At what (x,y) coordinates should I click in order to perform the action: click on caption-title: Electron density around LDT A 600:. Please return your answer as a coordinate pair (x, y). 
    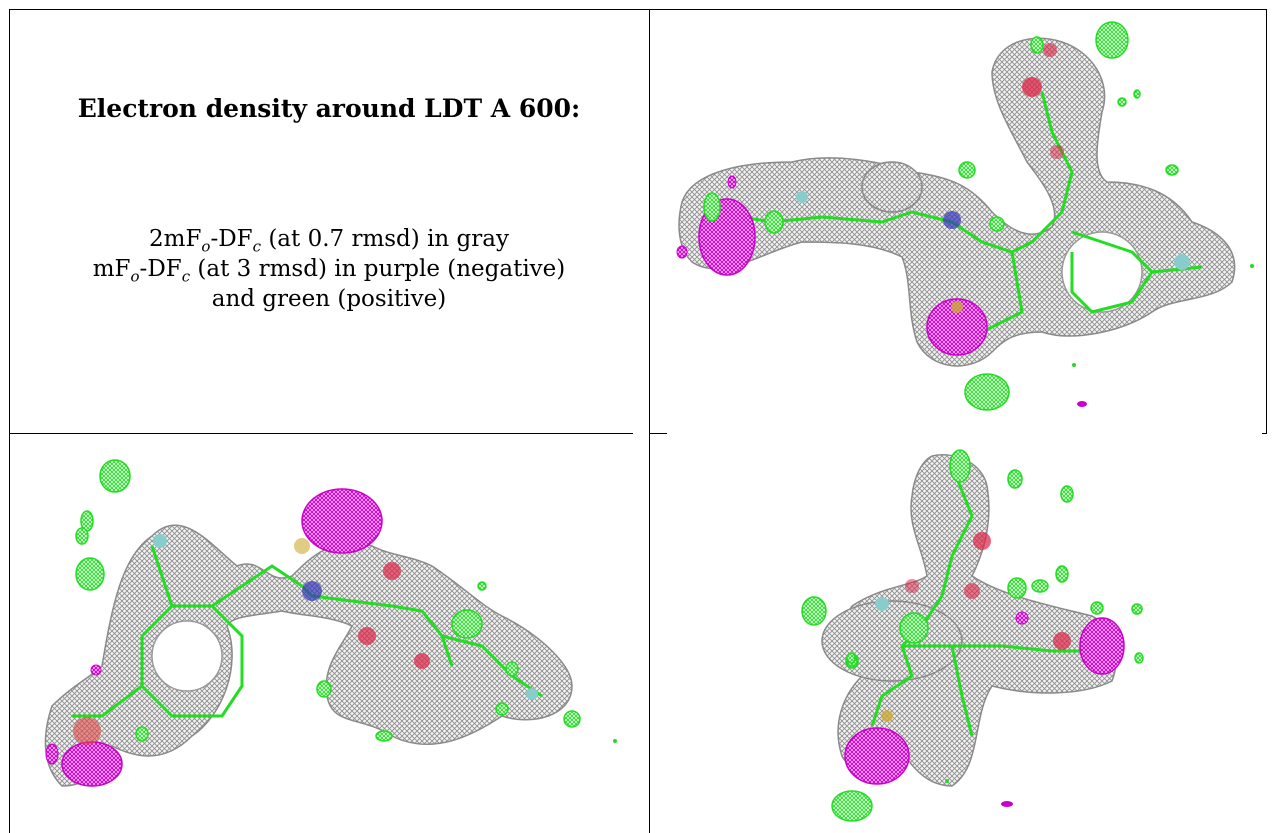
    Looking at the image, I should click on (329, 108).